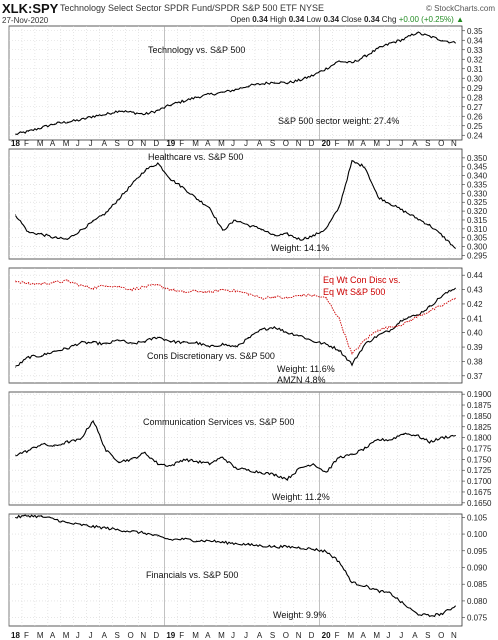 This screenshot has width=498, height=640. Describe the element at coordinates (477, 229) in the screenshot. I see `y-tick-label-healthcare: 0.310` at that location.